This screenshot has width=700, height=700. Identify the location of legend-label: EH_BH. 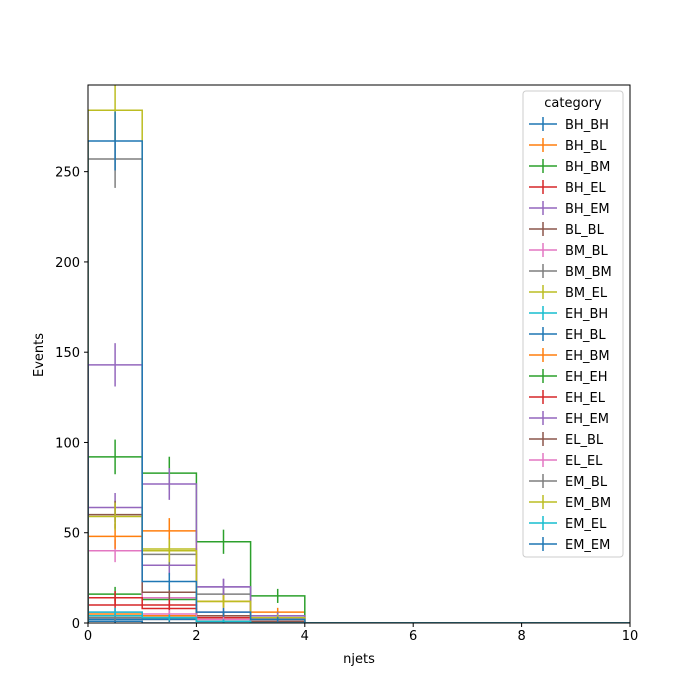
(586, 314).